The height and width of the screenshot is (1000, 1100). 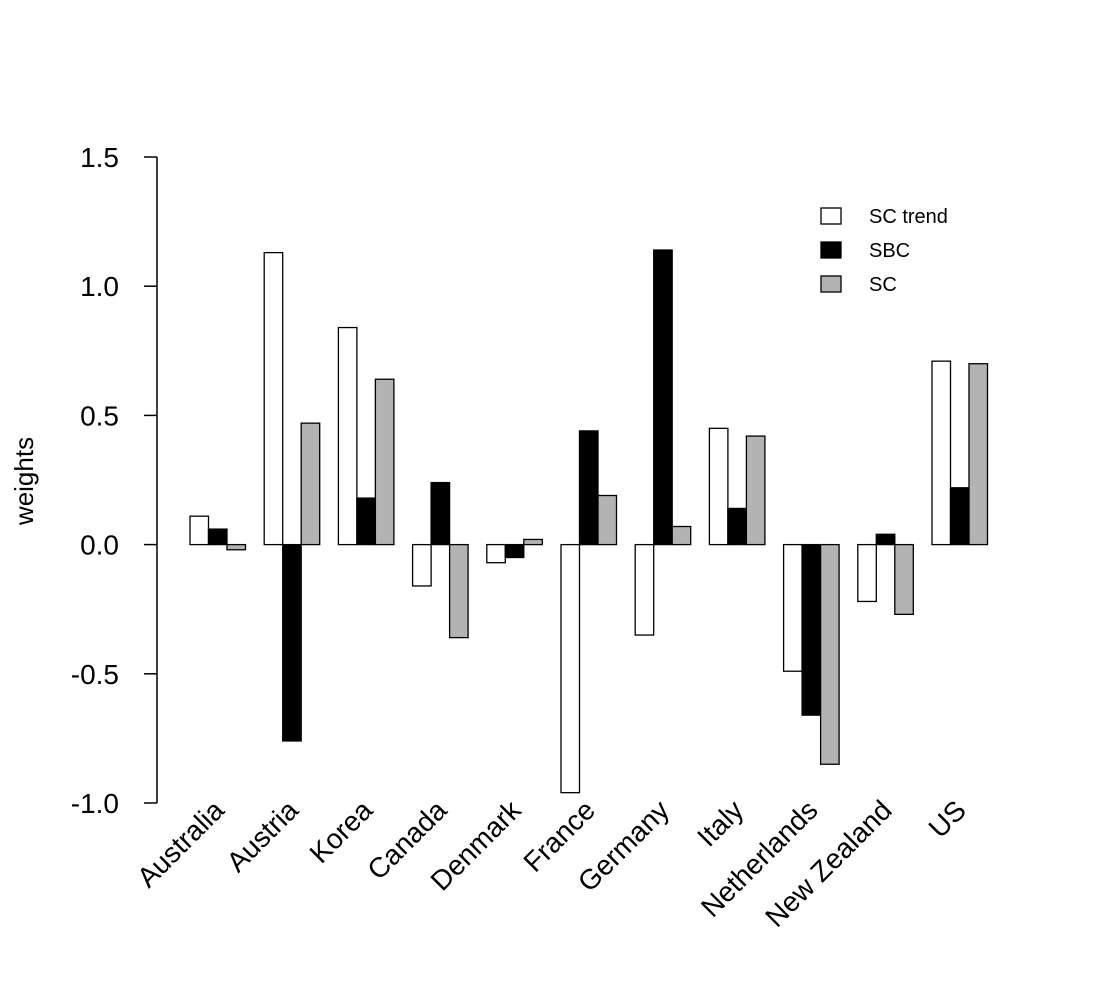 I want to click on y-tick-label: 1.5, so click(x=99, y=157).